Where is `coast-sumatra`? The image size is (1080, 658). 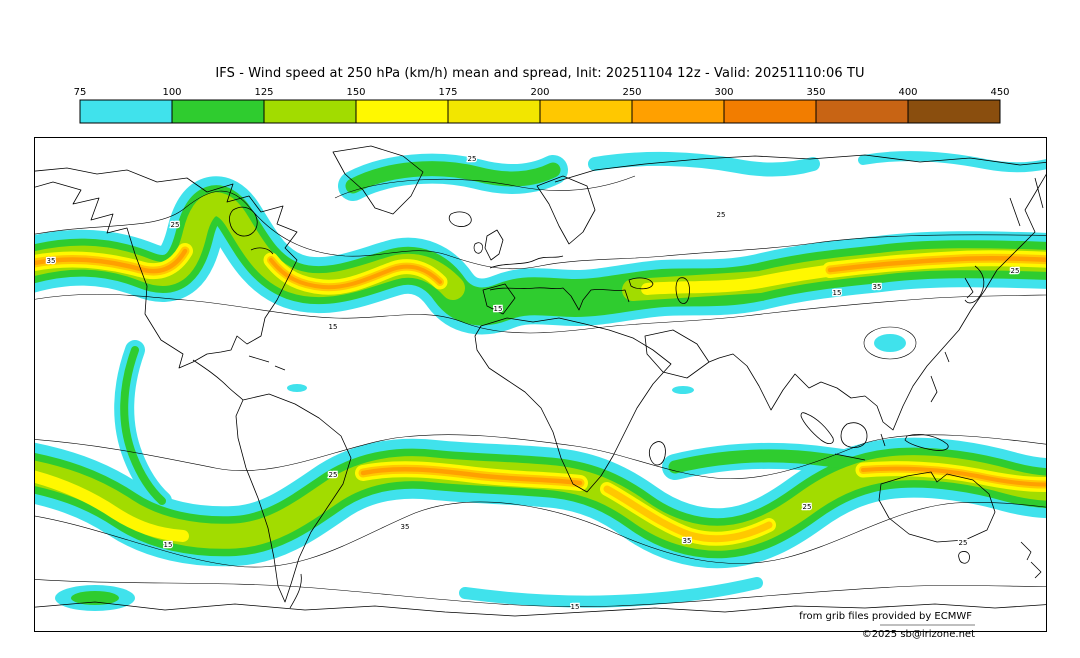 coast-sumatra is located at coordinates (817, 428).